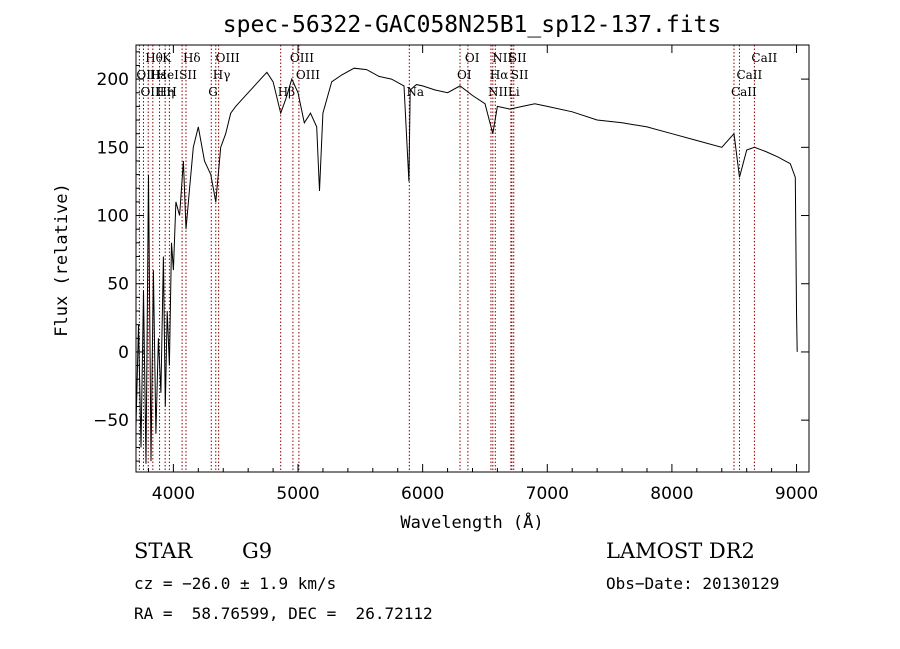  I want to click on line-label-18: OI, so click(464, 75).